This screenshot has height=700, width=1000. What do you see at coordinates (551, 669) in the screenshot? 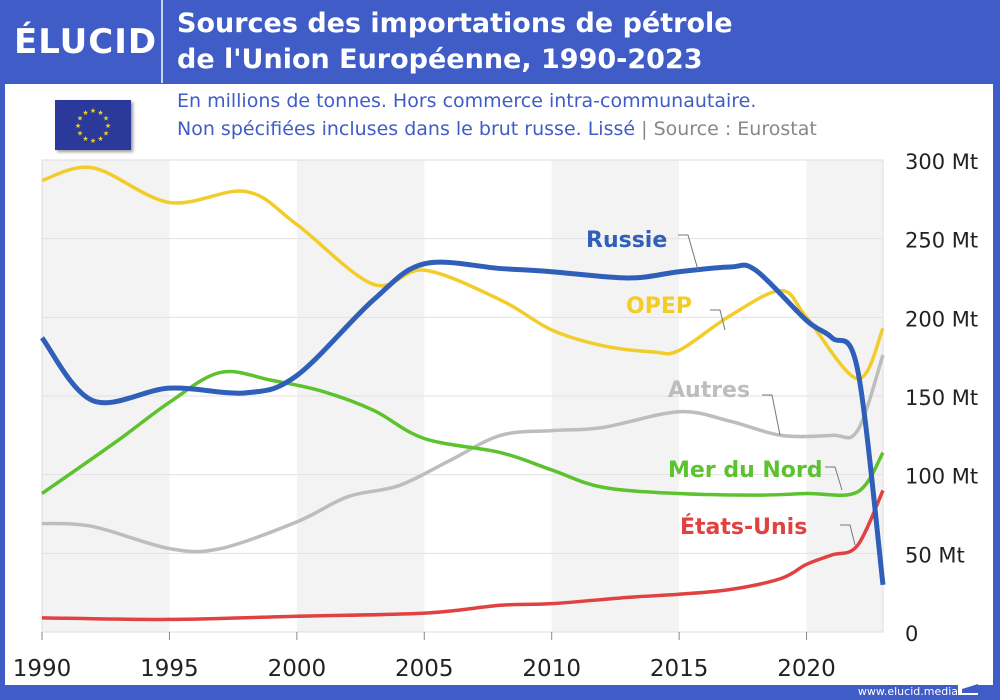
I see `x-tick-label: 2010` at bounding box center [551, 669].